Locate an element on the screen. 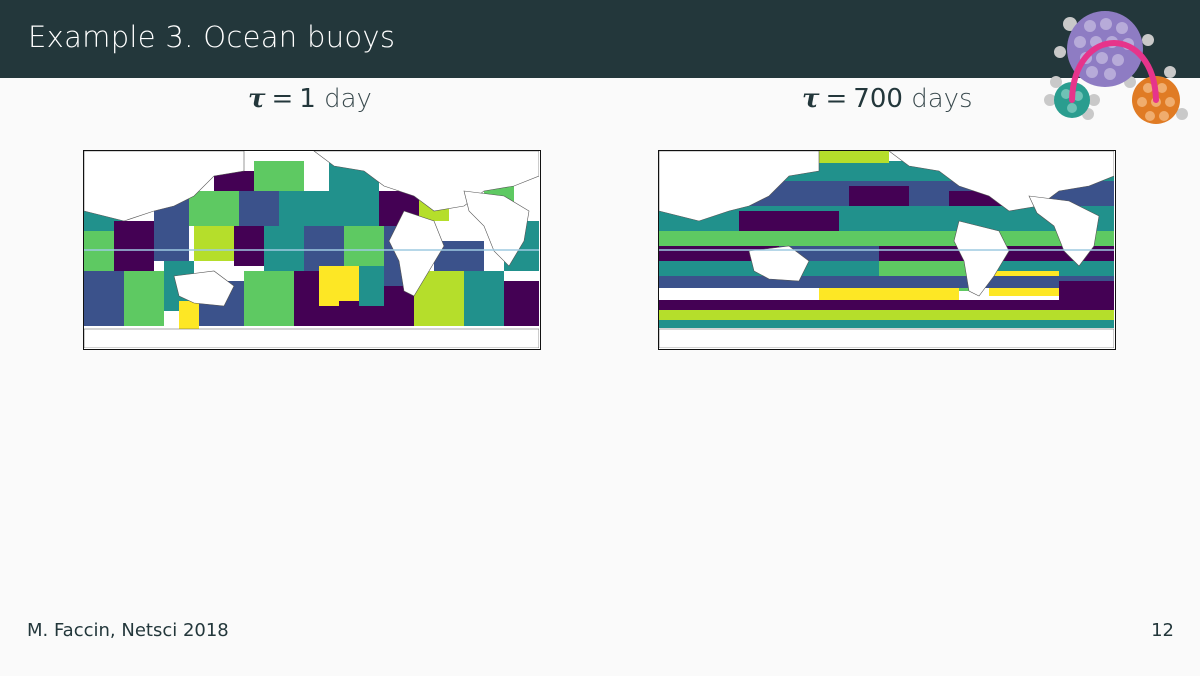  panel-2-caption: τ = 700 days is located at coordinates (887, 99).